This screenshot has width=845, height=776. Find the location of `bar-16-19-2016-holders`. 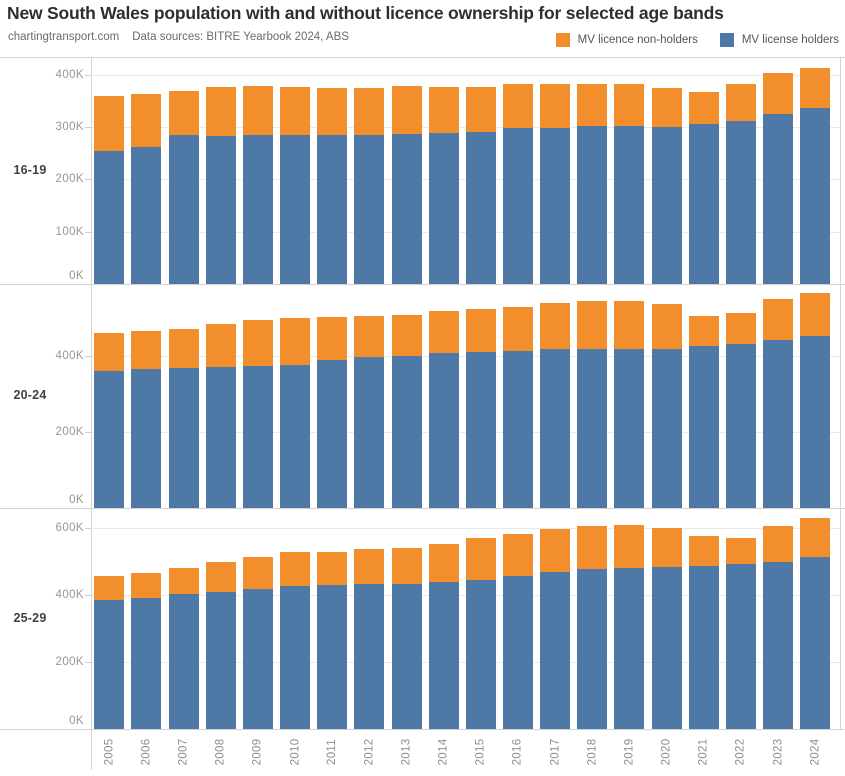

bar-16-19-2016-holders is located at coordinates (517, 206).